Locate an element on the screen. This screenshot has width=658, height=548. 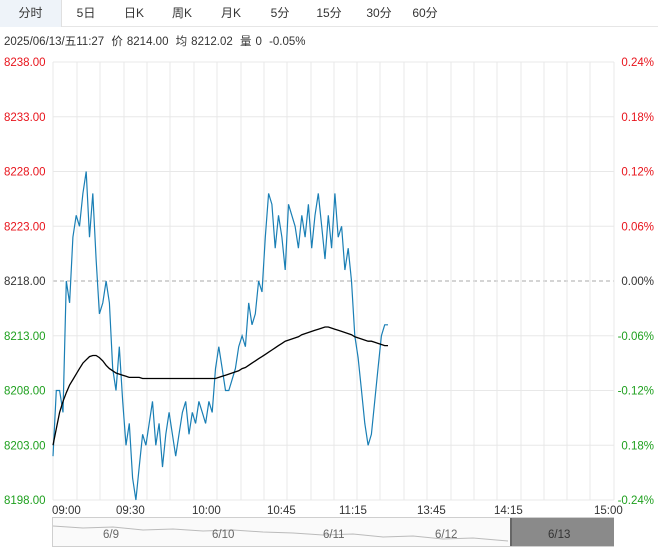
x-tick-label: 09:30 is located at coordinates (130, 510).